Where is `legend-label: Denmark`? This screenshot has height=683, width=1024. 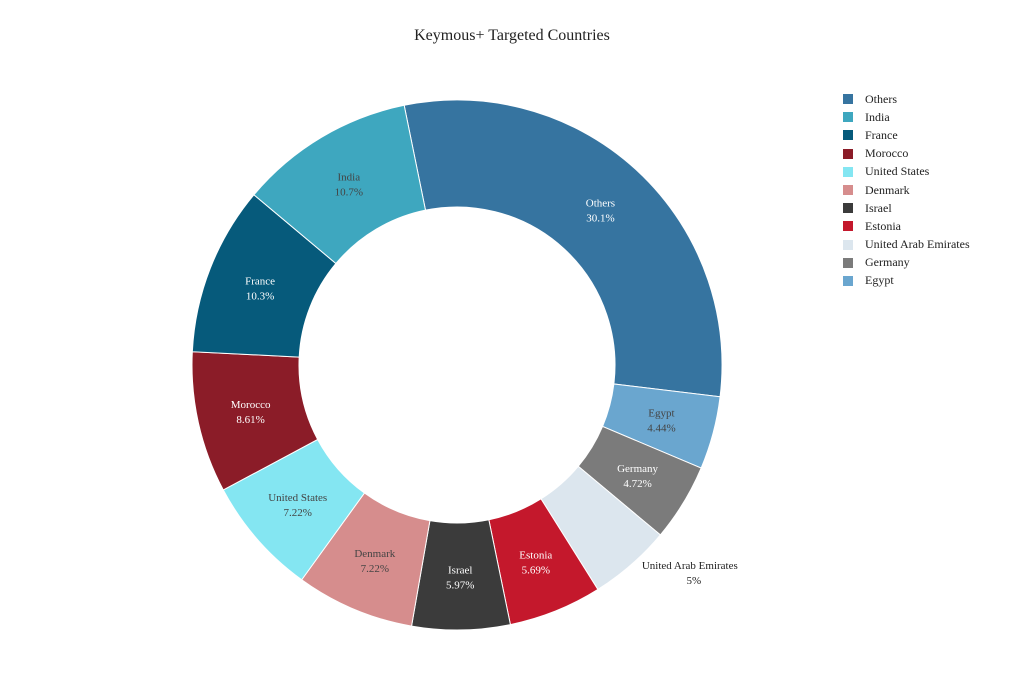
legend-label: Denmark is located at coordinates (887, 189).